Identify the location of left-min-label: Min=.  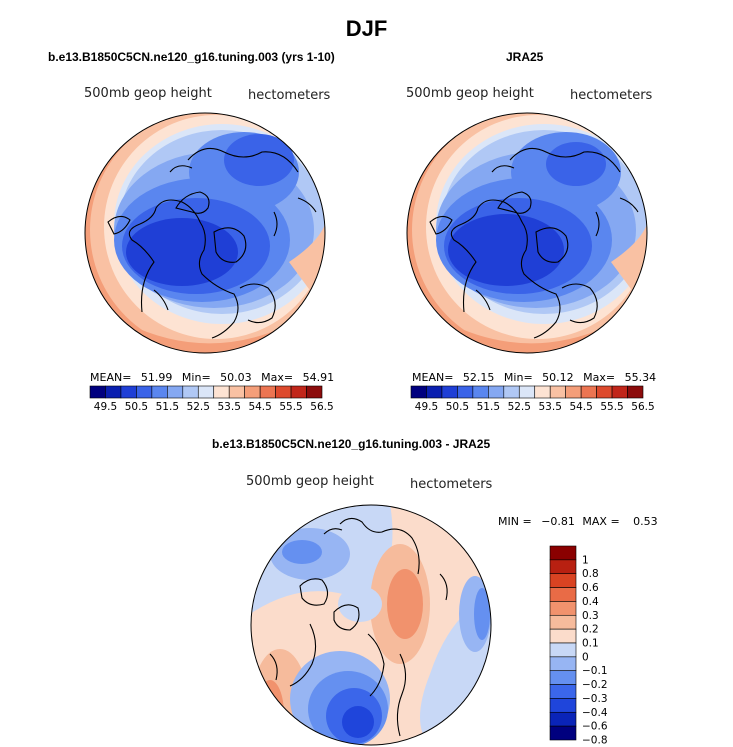
(196, 377).